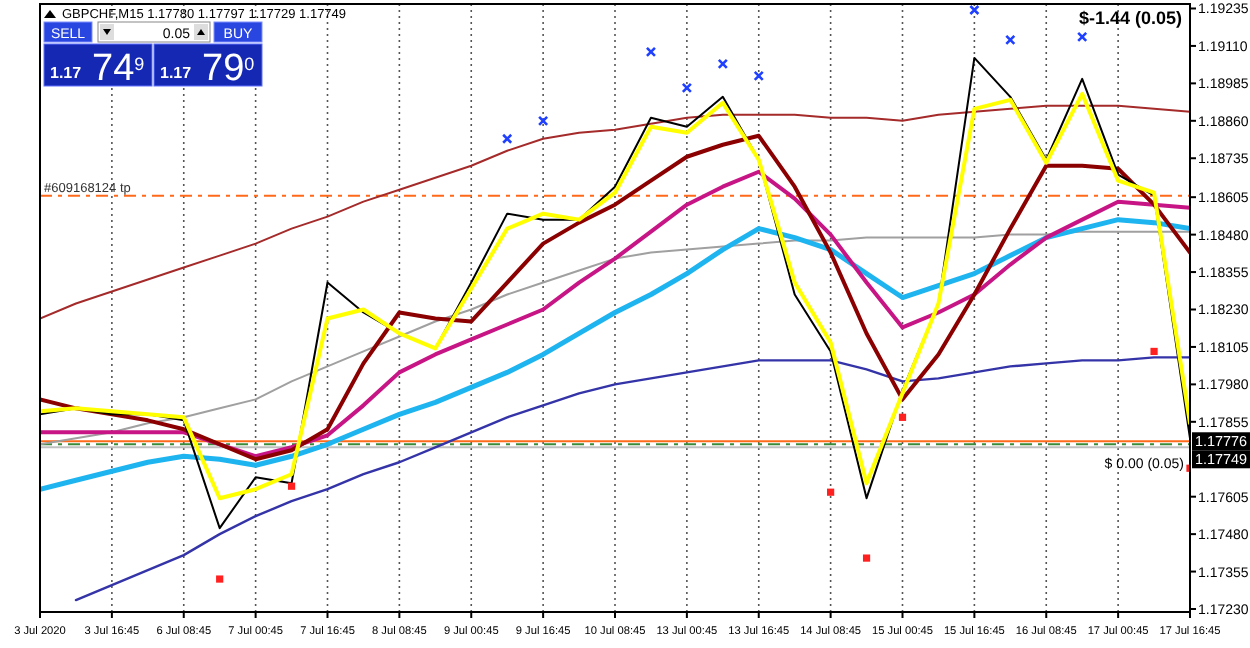 This screenshot has height=648, width=1250. What do you see at coordinates (228, 69) in the screenshot?
I see `annotation: 79$^{0}$` at bounding box center [228, 69].